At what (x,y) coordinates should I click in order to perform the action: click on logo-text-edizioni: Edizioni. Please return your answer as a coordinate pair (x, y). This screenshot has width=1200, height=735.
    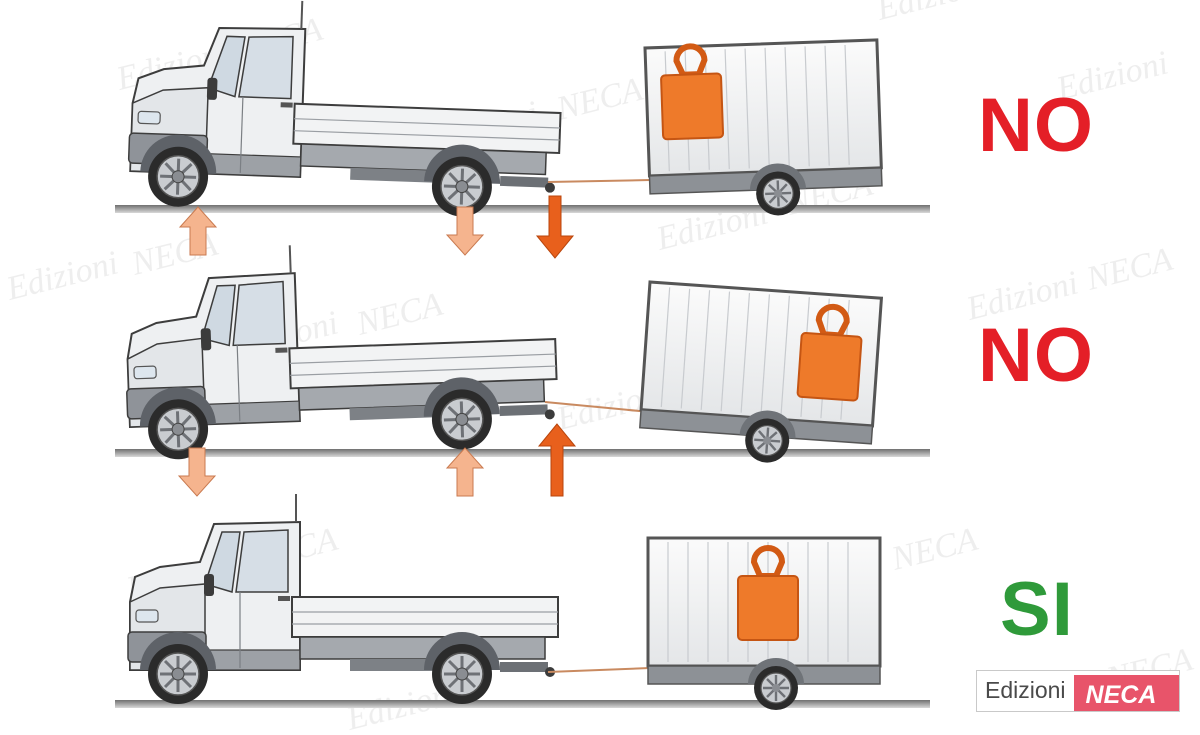
    Looking at the image, I should click on (1025, 690).